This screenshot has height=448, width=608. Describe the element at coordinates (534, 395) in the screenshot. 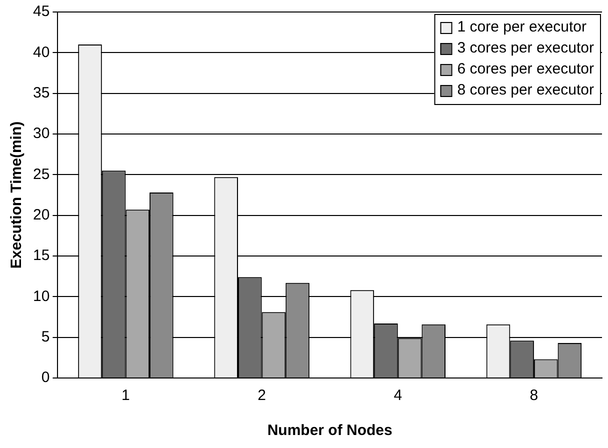

I see `x-tick-label: 8` at that location.